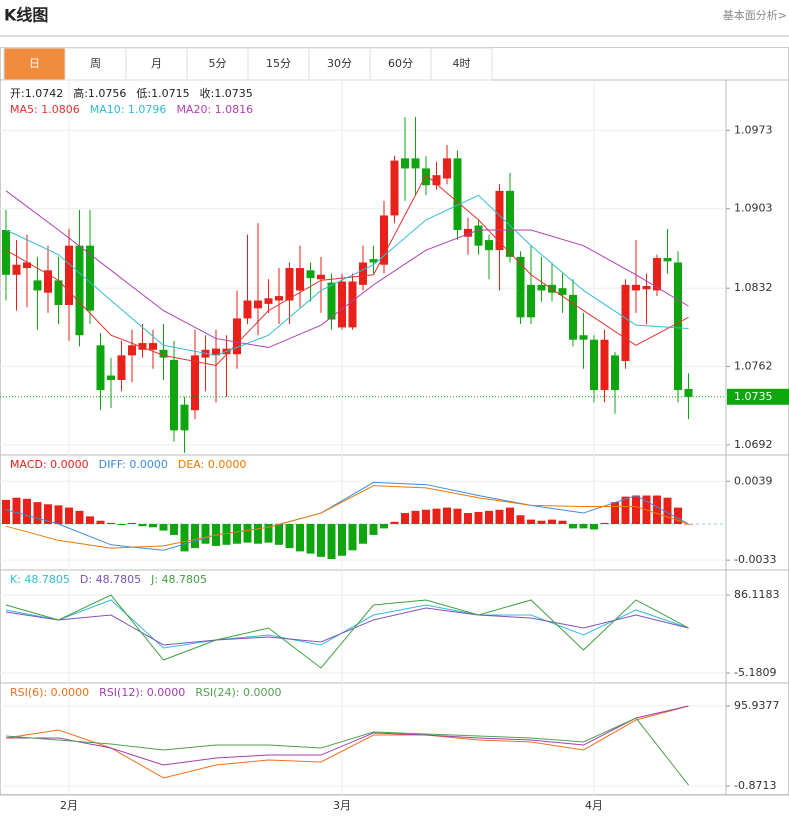 This screenshot has width=789, height=818. What do you see at coordinates (755, 15) in the screenshot?
I see `fundamental-link: 基本面分析>` at bounding box center [755, 15].